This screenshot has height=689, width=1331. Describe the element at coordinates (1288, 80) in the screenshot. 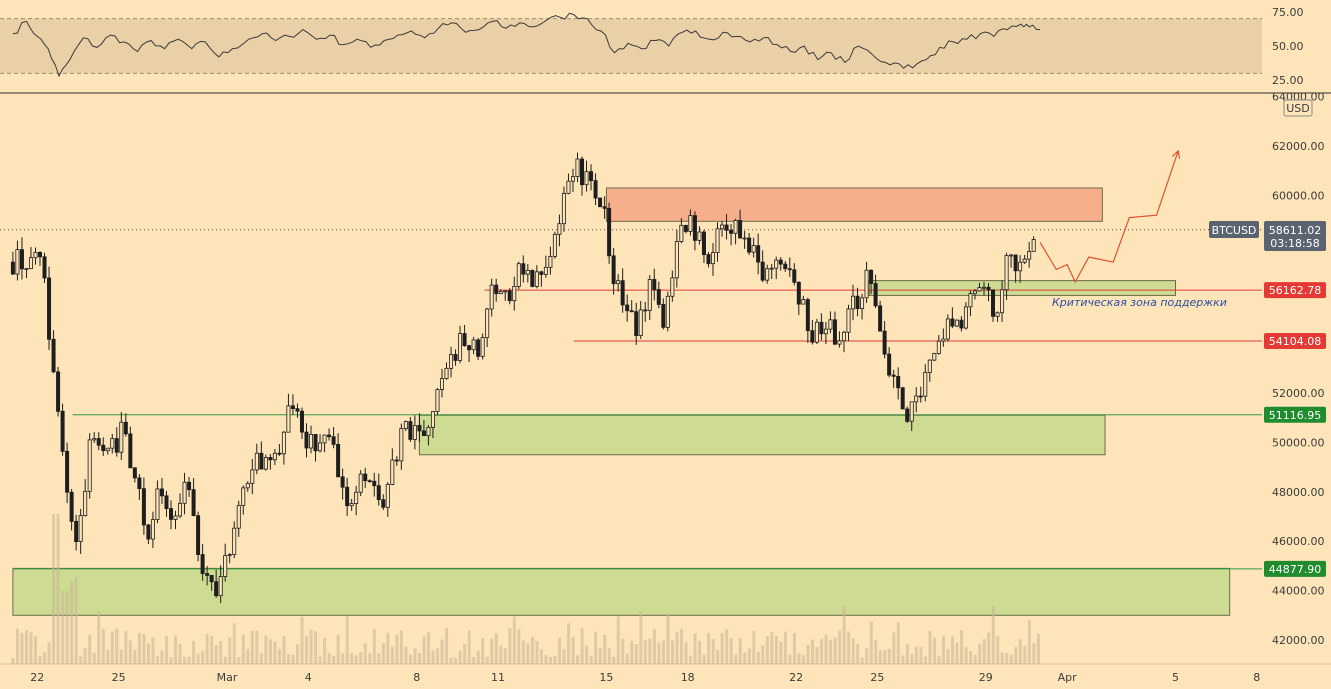

I see `rsi-tick-label: 25.00` at that location.